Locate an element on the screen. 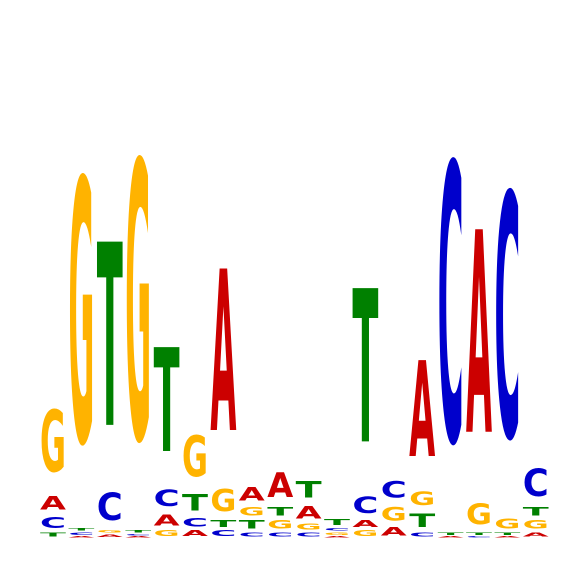  logo-column-15: ATC is located at coordinates (451, 313).